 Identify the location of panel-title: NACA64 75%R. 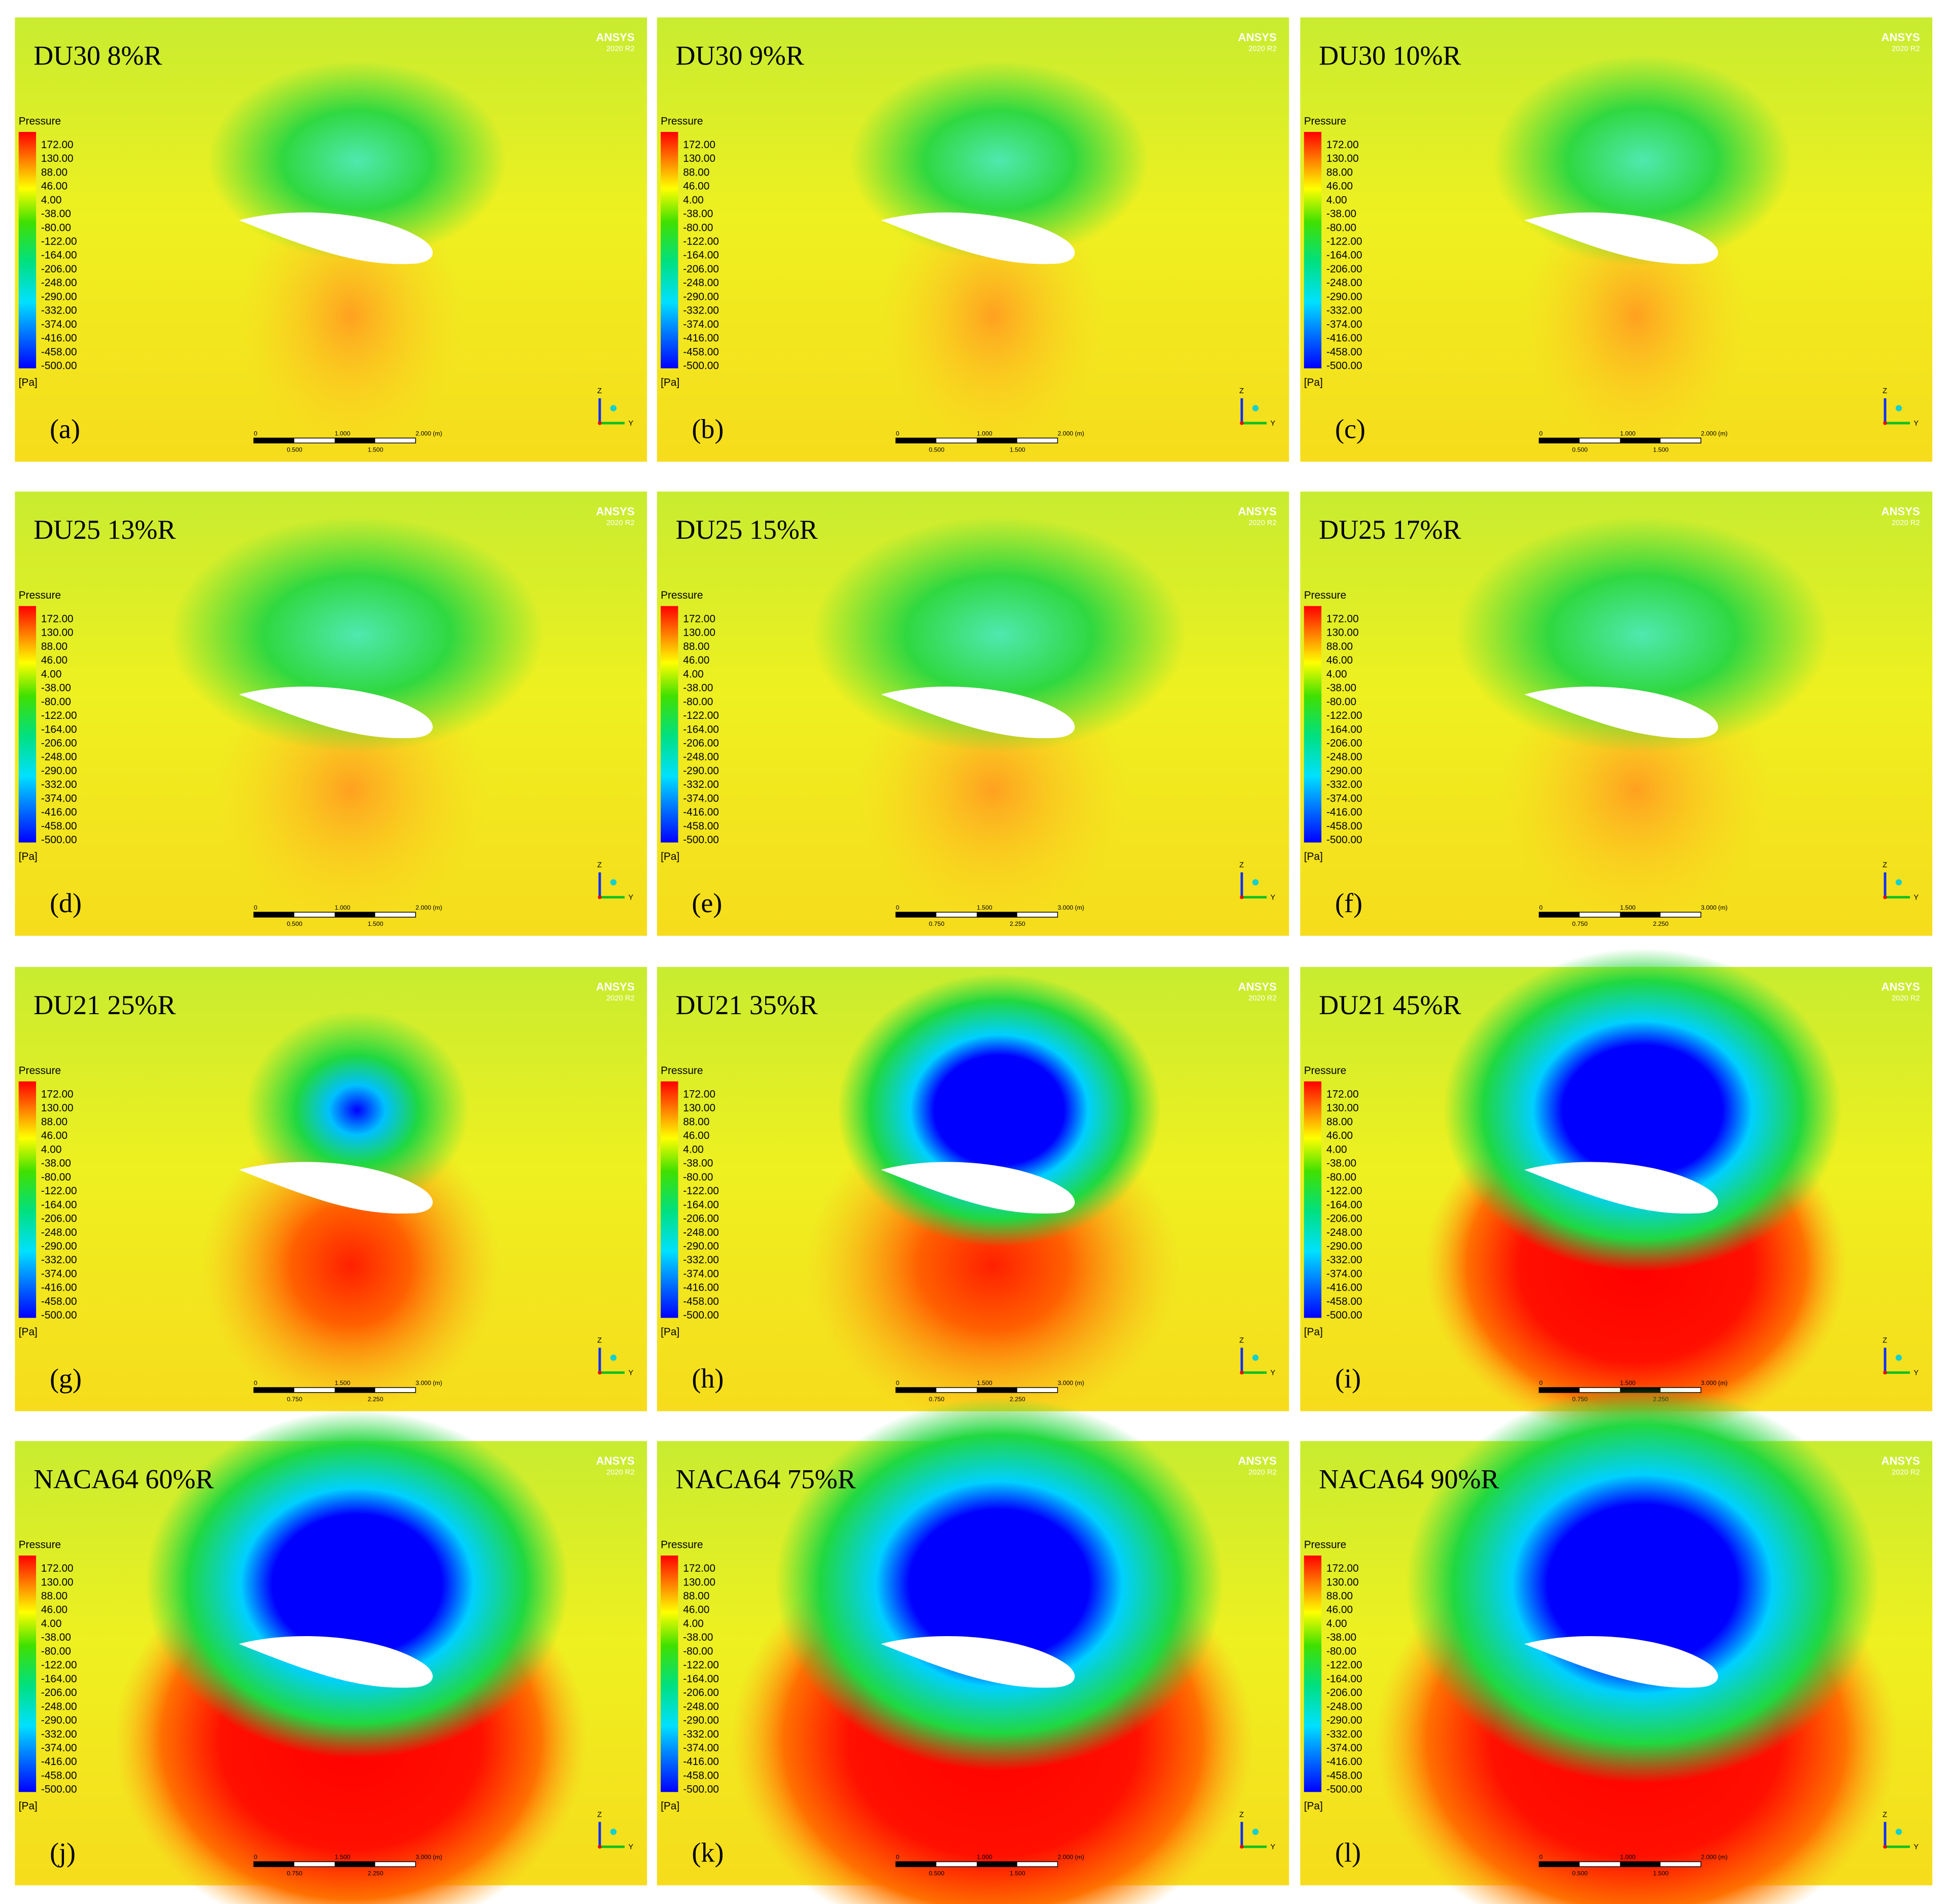
(766, 1479).